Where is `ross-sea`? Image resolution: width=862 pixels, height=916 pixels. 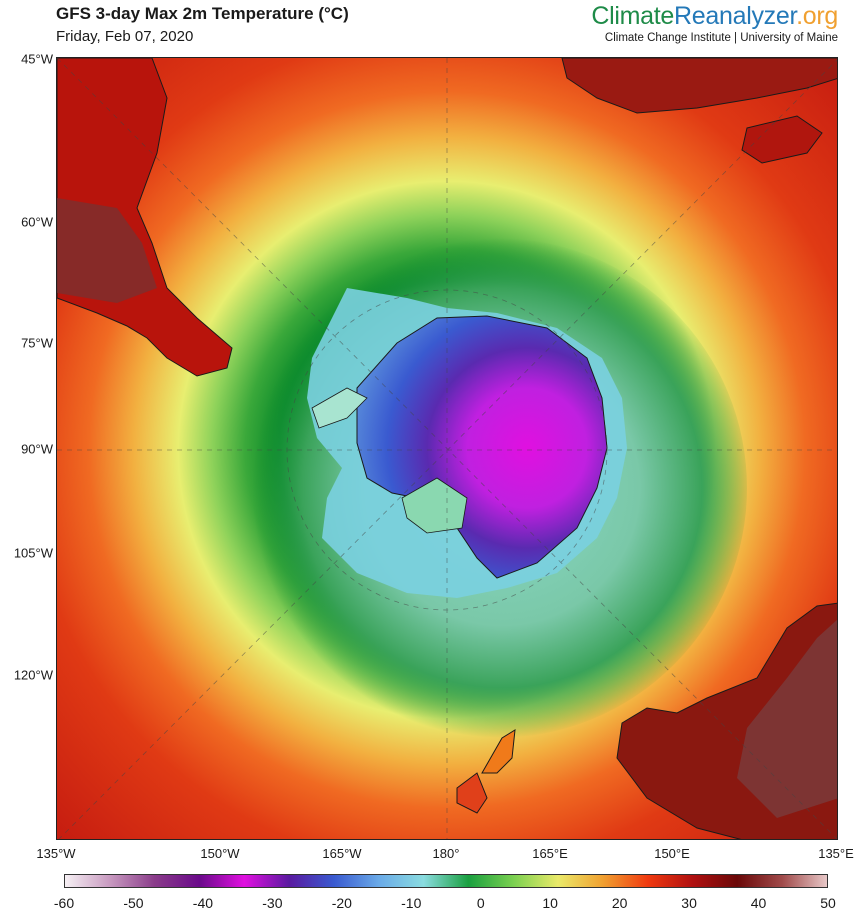 ross-sea is located at coordinates (434, 505).